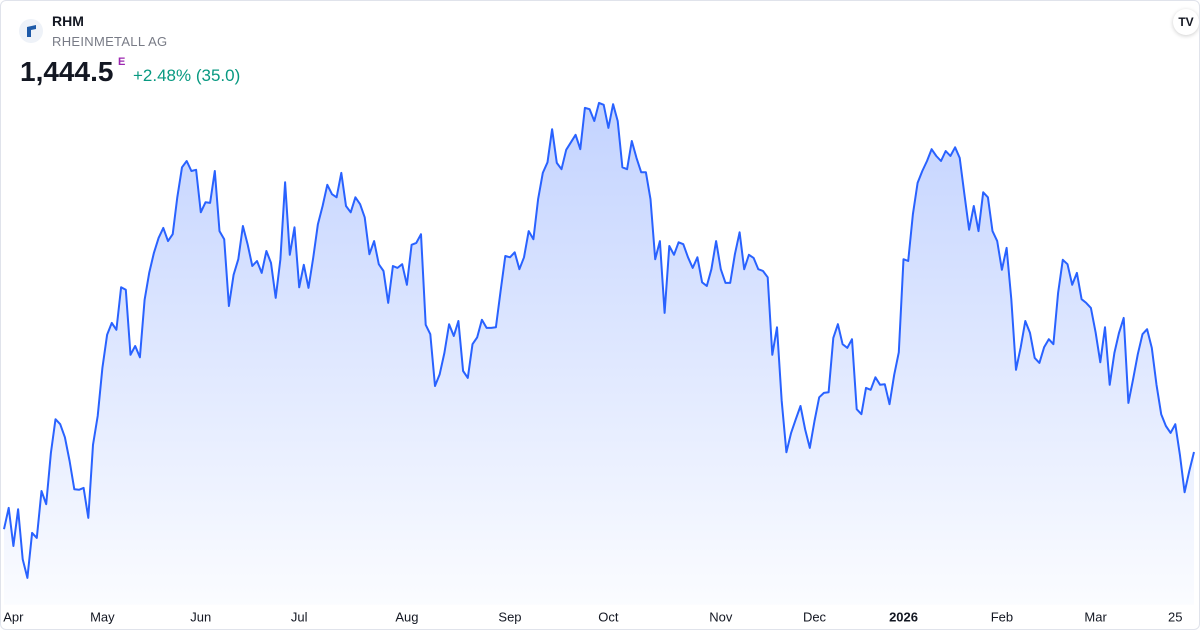 The width and height of the screenshot is (1200, 630). What do you see at coordinates (200, 616) in the screenshot?
I see `x-tick-label: Jun` at bounding box center [200, 616].